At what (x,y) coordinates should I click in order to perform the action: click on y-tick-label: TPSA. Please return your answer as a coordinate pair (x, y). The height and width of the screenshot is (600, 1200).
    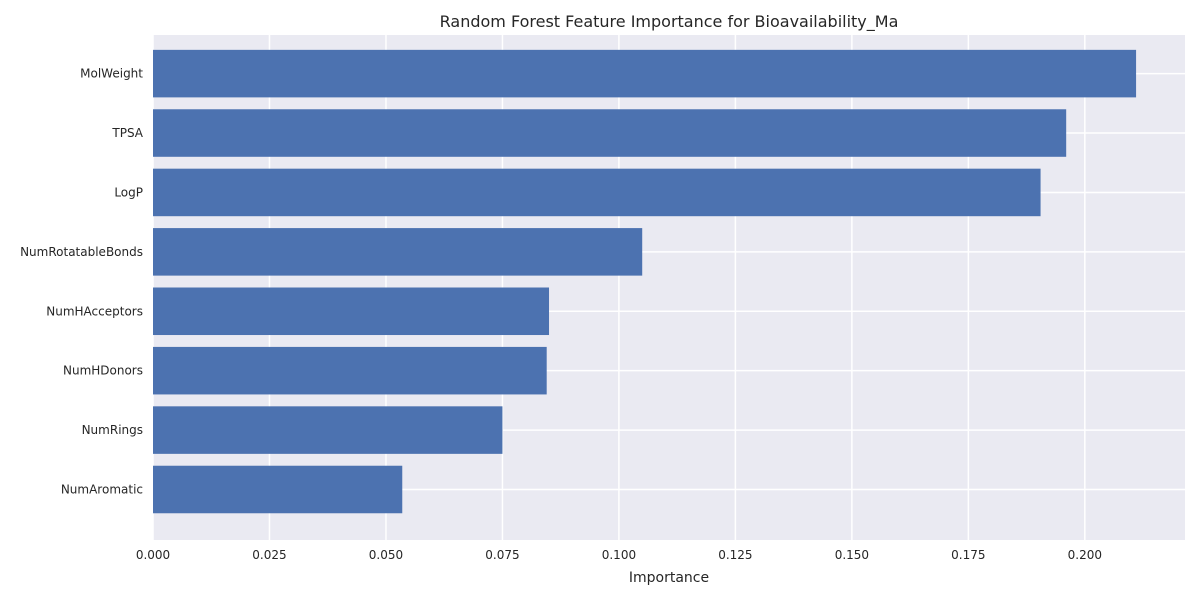
    Looking at the image, I should click on (127, 133).